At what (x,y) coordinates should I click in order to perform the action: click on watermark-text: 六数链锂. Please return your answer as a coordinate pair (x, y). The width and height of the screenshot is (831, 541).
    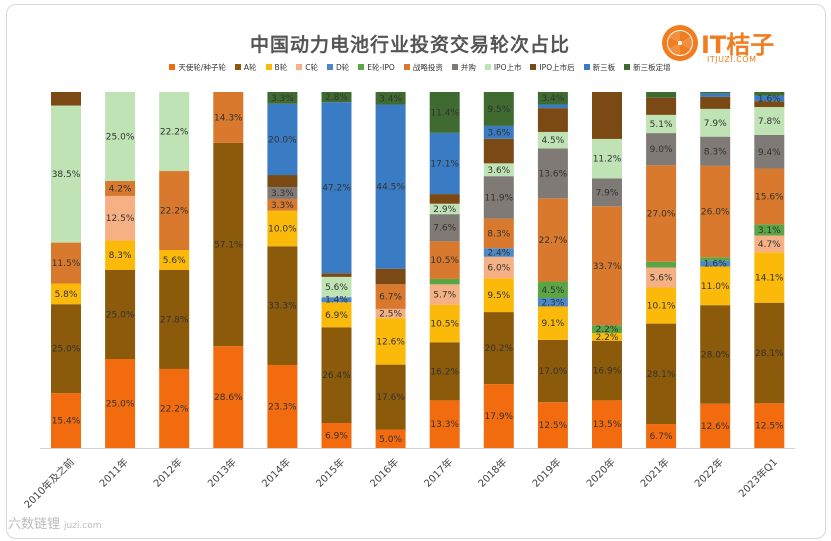
    Looking at the image, I should click on (34, 524).